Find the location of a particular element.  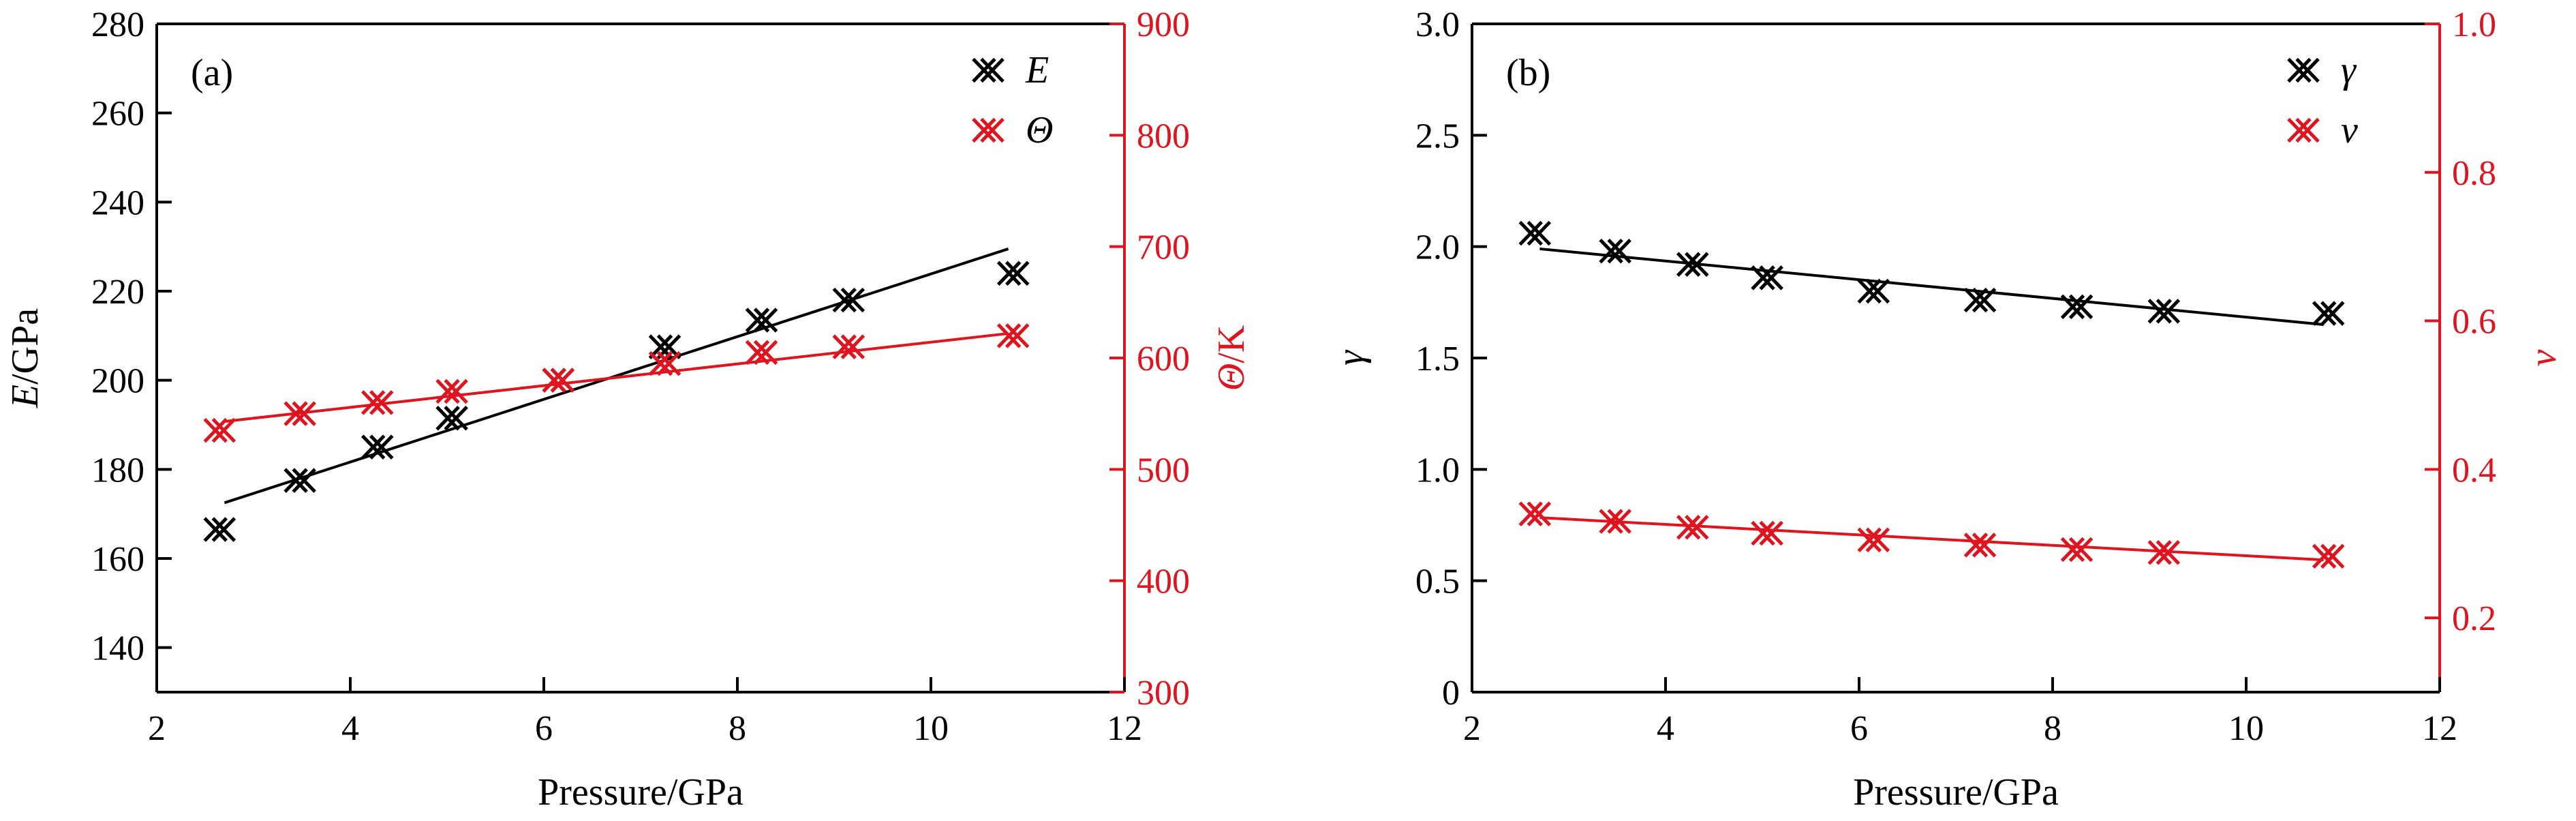

panel-label: (a) is located at coordinates (212, 73).